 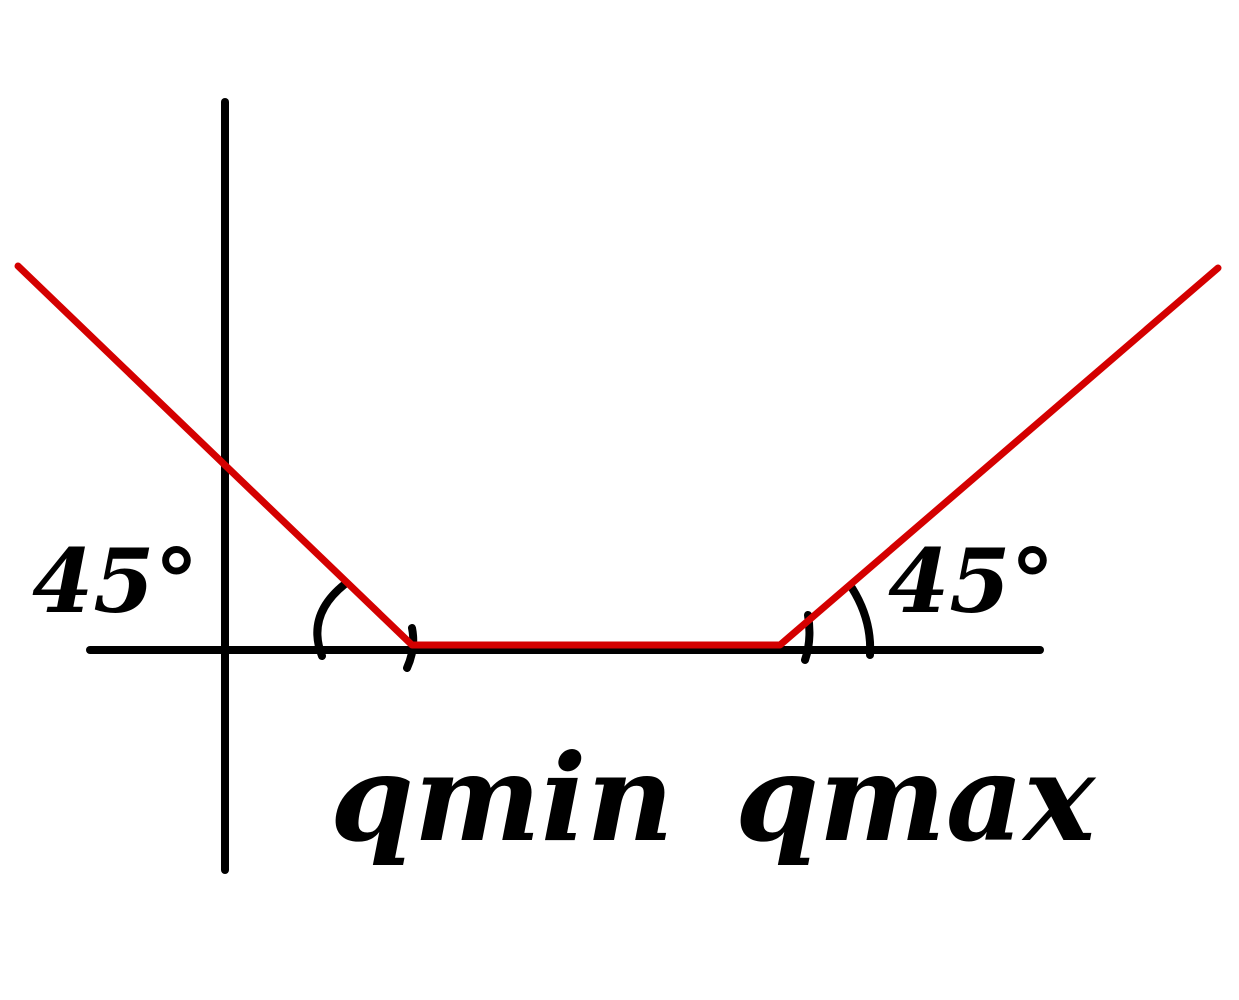 I want to click on qmin-label: qmin, so click(x=502, y=798).